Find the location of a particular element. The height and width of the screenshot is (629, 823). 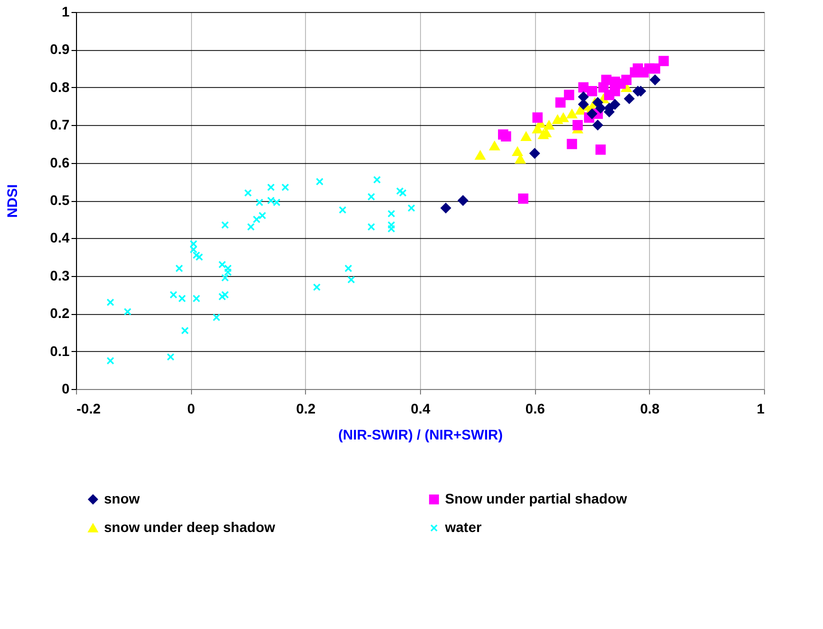

y-tick-label: 0.9 is located at coordinates (60, 49).